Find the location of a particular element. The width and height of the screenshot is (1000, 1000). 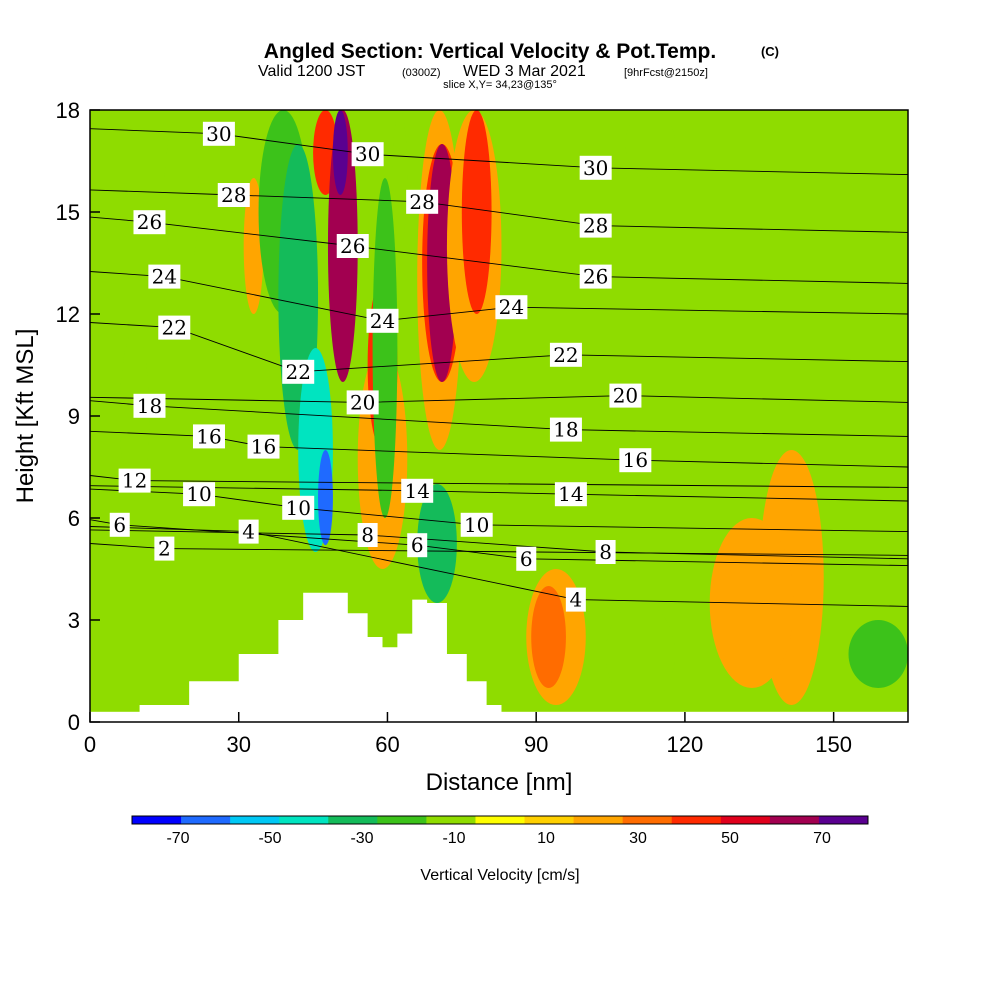

y-tick-label: 12 is located at coordinates (68, 314).